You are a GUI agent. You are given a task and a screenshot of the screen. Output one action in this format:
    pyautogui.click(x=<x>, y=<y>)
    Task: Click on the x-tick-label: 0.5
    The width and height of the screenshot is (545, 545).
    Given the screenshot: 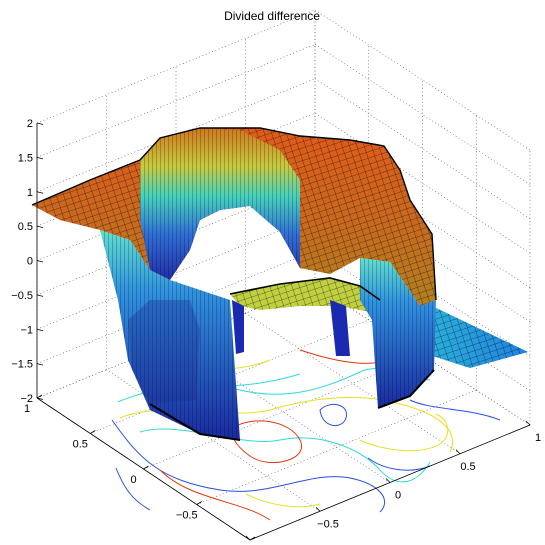 What is the action you would take?
    pyautogui.click(x=467, y=467)
    